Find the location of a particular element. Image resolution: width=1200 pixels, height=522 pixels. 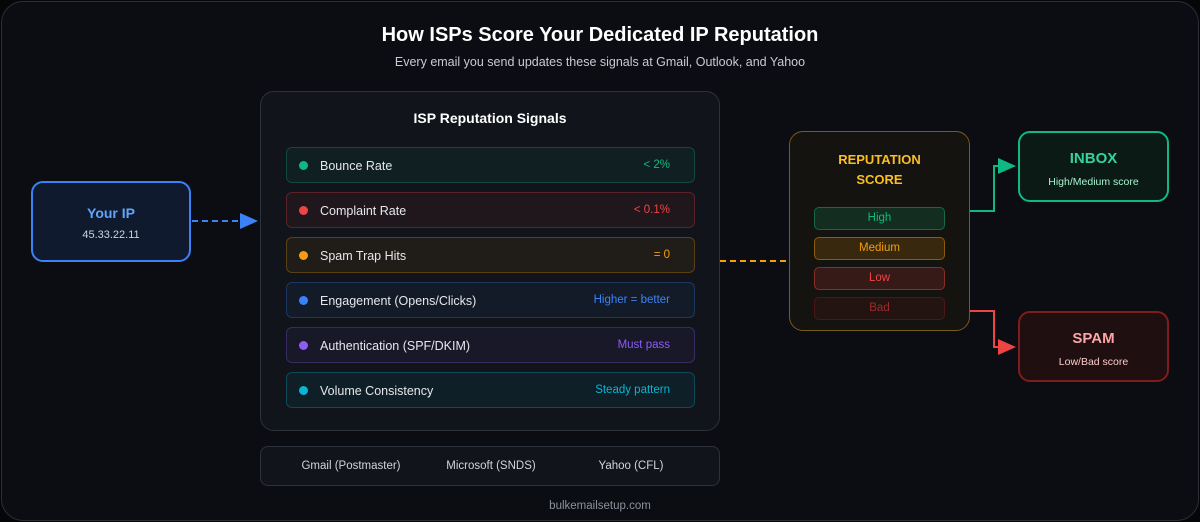

signal-row: Engagement (Opens/Clicks) Higher = better is located at coordinates (490, 300).